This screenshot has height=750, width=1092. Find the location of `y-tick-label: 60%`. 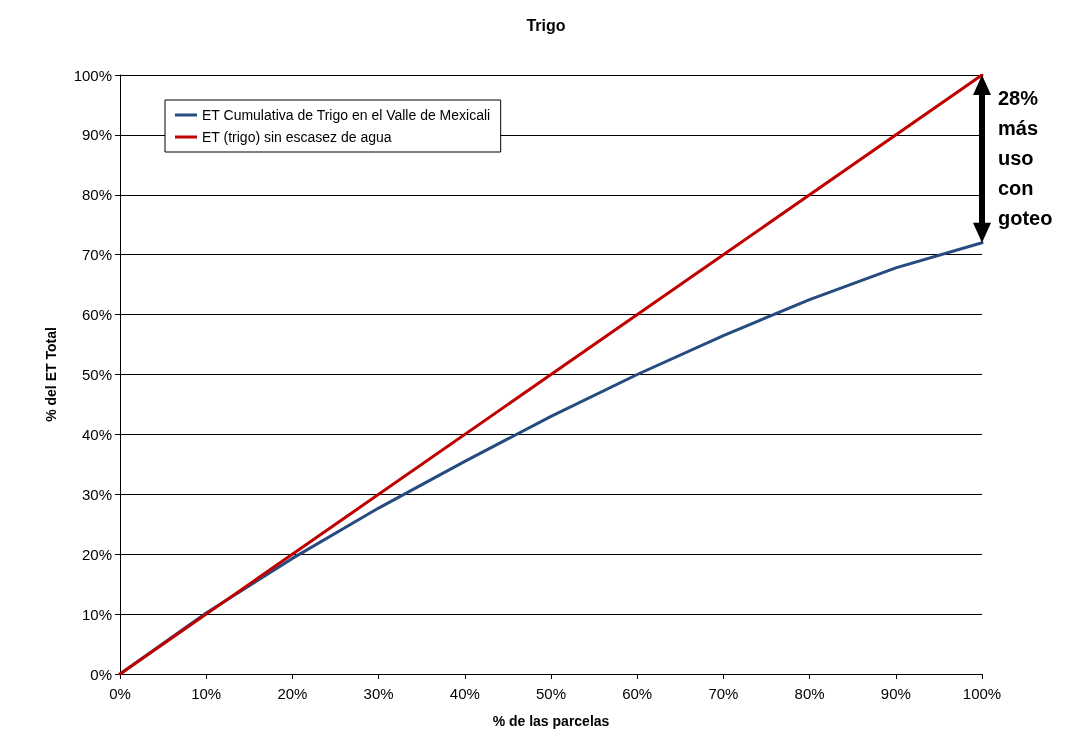

y-tick-label: 60% is located at coordinates (96, 315).